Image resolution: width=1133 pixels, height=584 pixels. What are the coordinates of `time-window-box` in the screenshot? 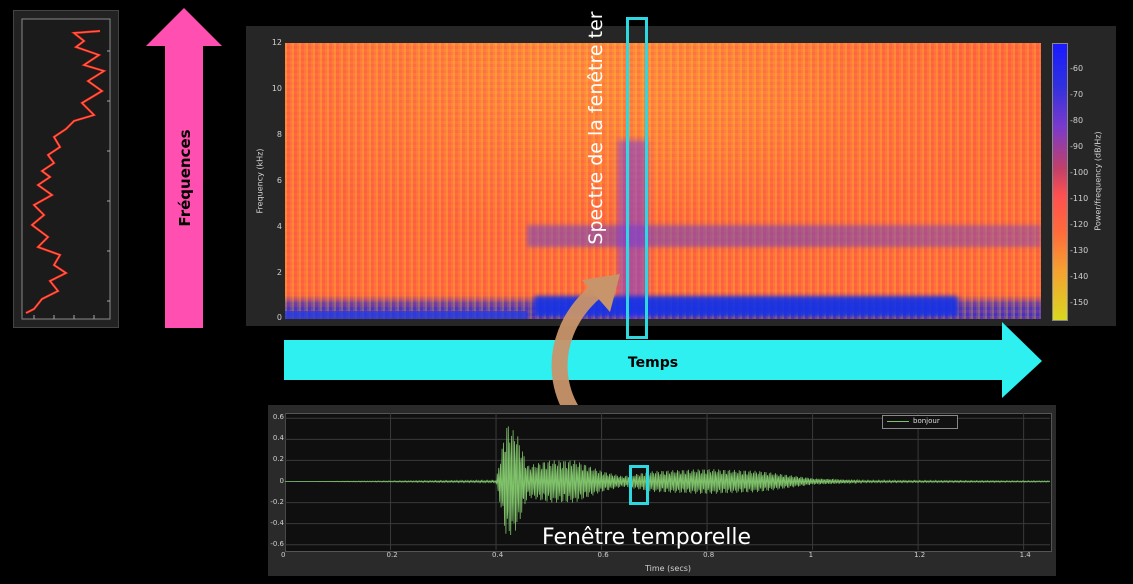 It's located at (639, 485).